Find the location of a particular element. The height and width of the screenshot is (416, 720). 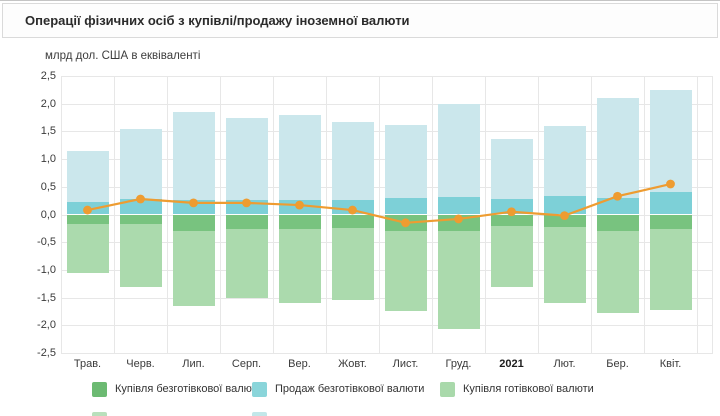

x-tick-label: Вер. is located at coordinates (299, 364).